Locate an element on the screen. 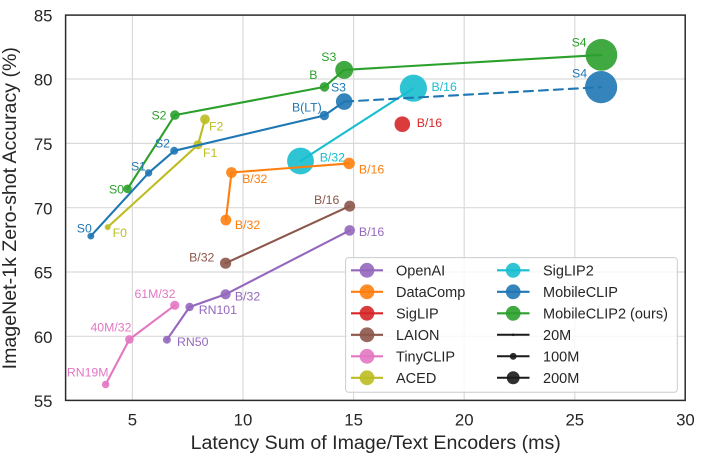 This screenshot has width=704, height=462. svg-text: F2 is located at coordinates (216, 126).